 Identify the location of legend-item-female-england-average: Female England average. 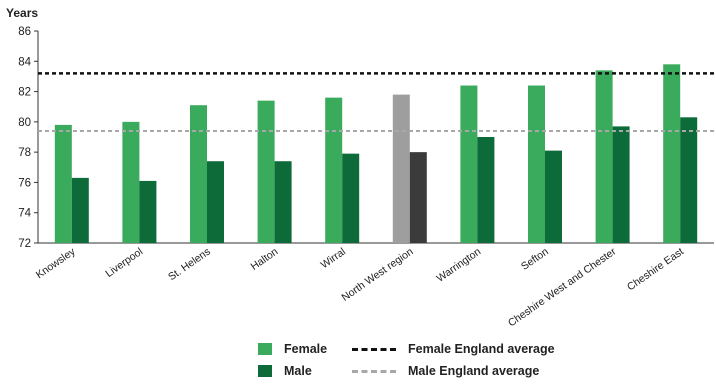
(453, 349).